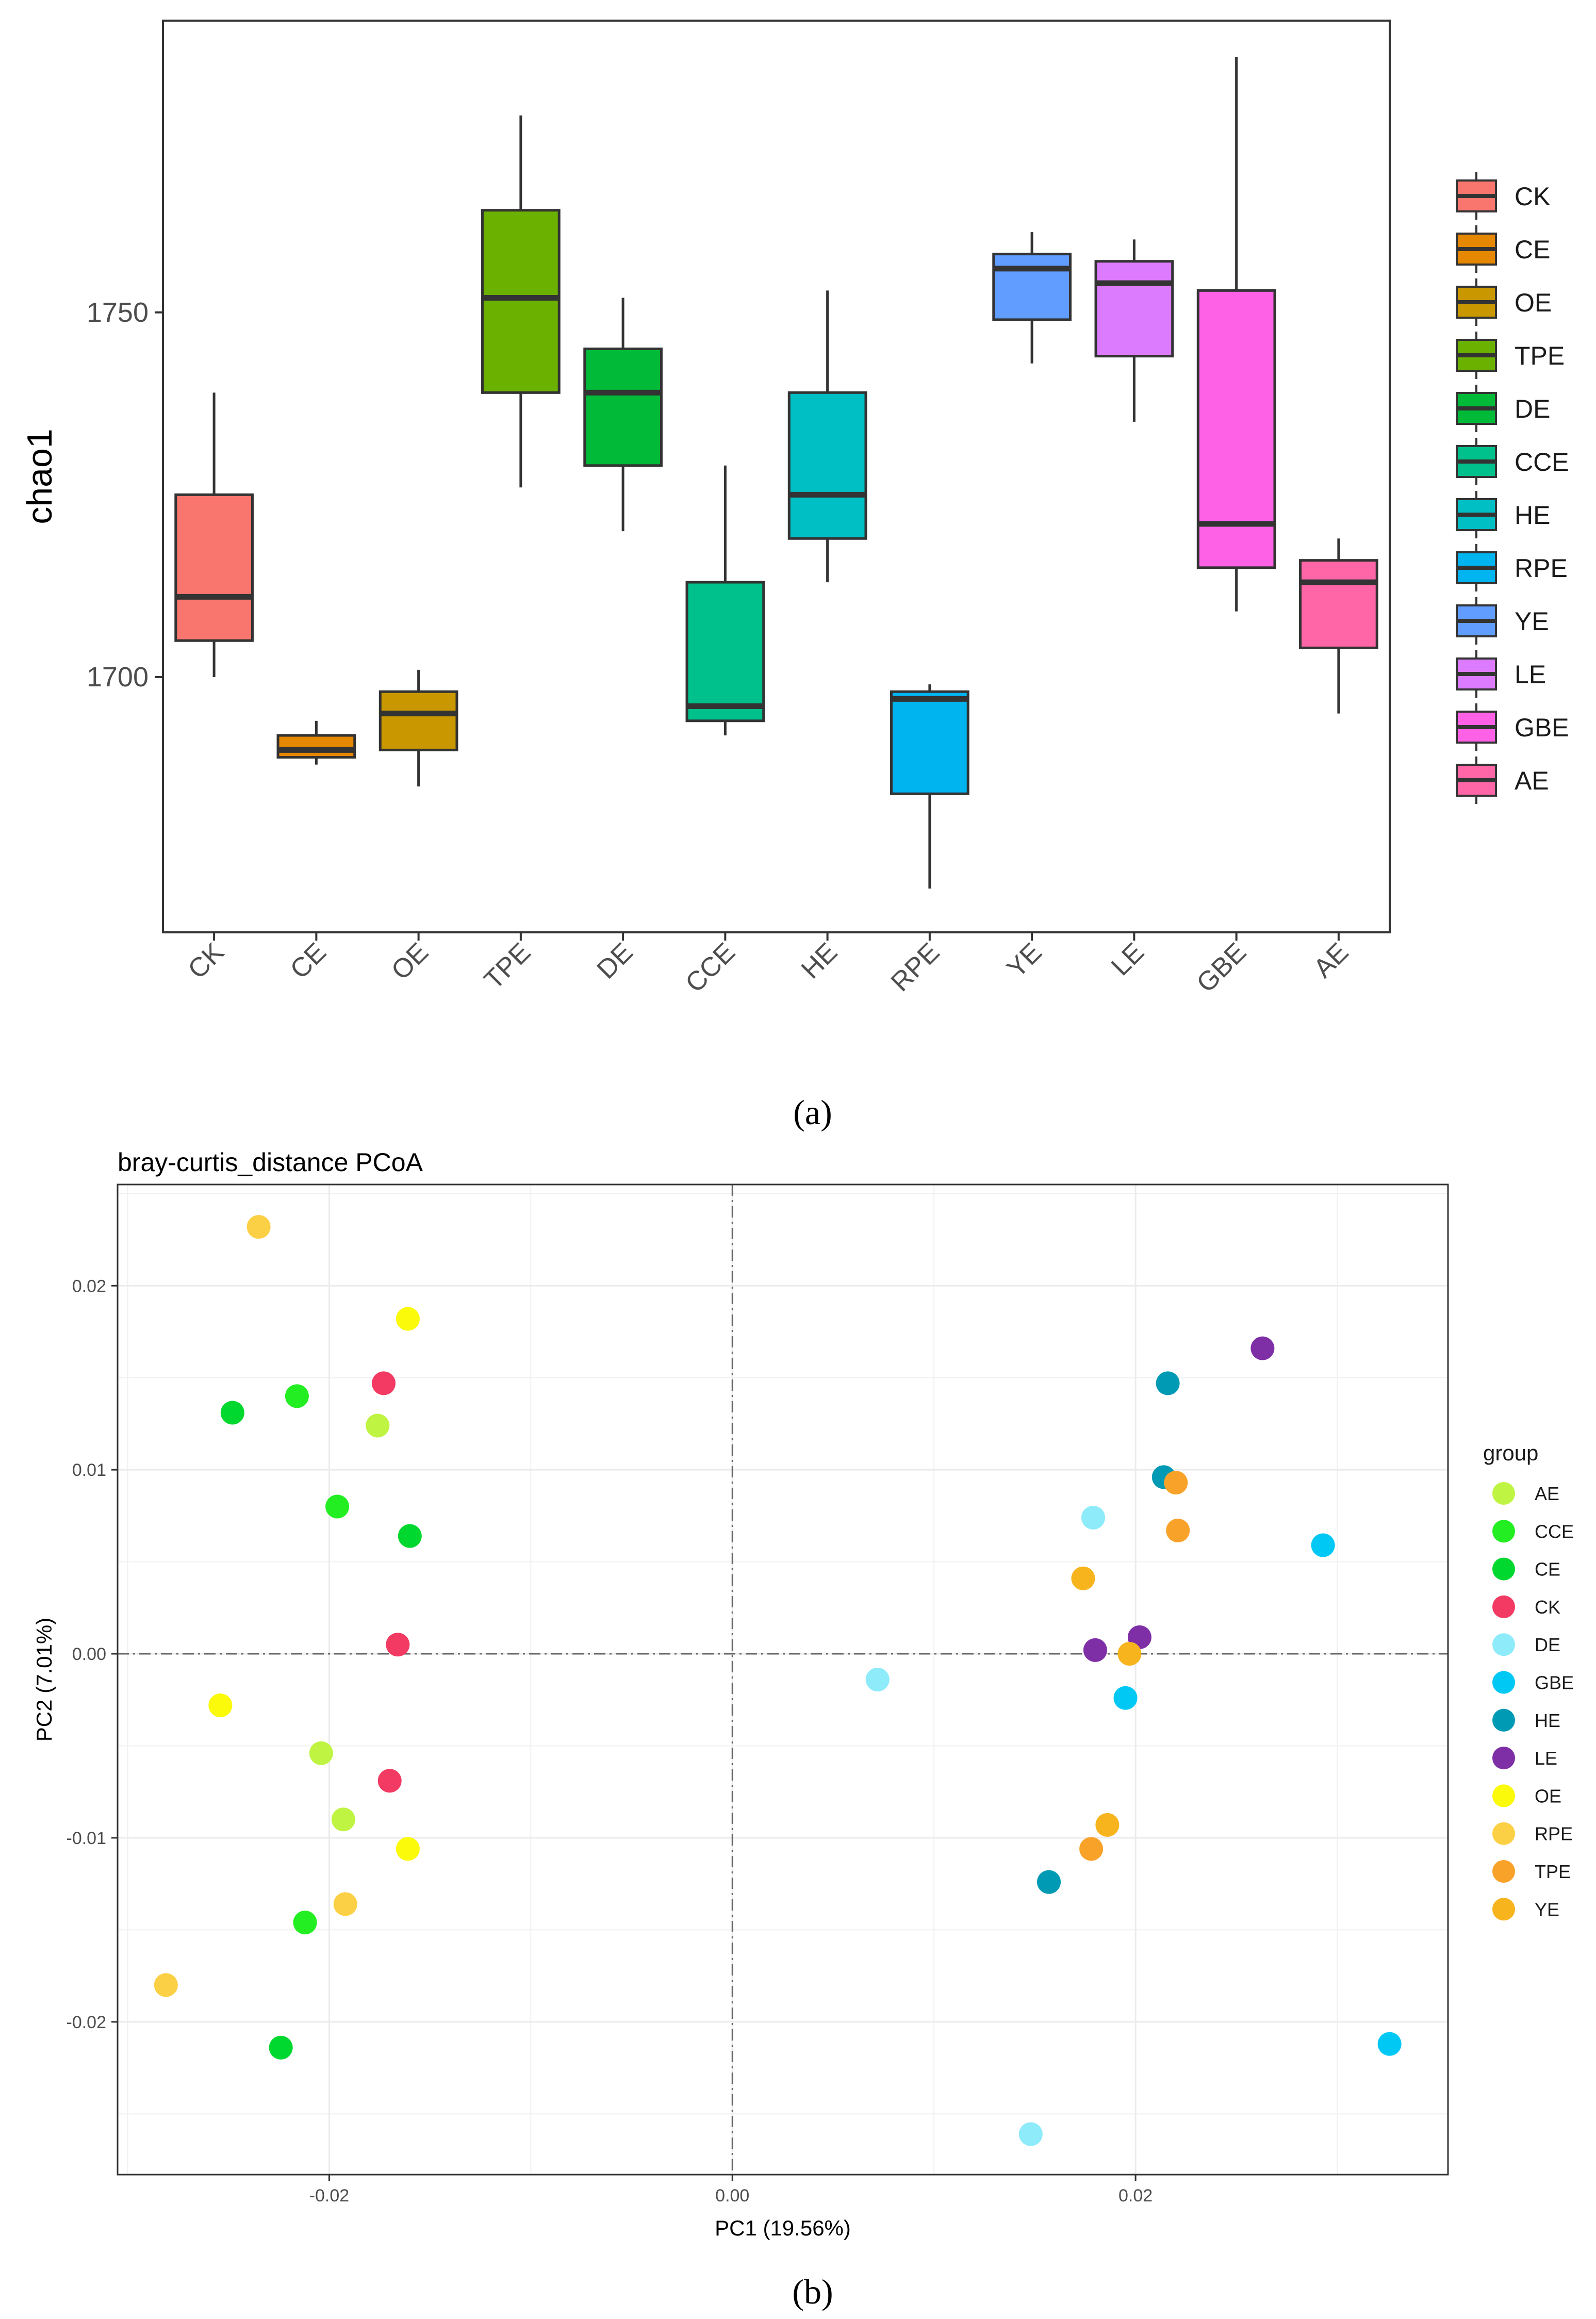 The image size is (1596, 2319). I want to click on point-le, so click(1263, 1348).